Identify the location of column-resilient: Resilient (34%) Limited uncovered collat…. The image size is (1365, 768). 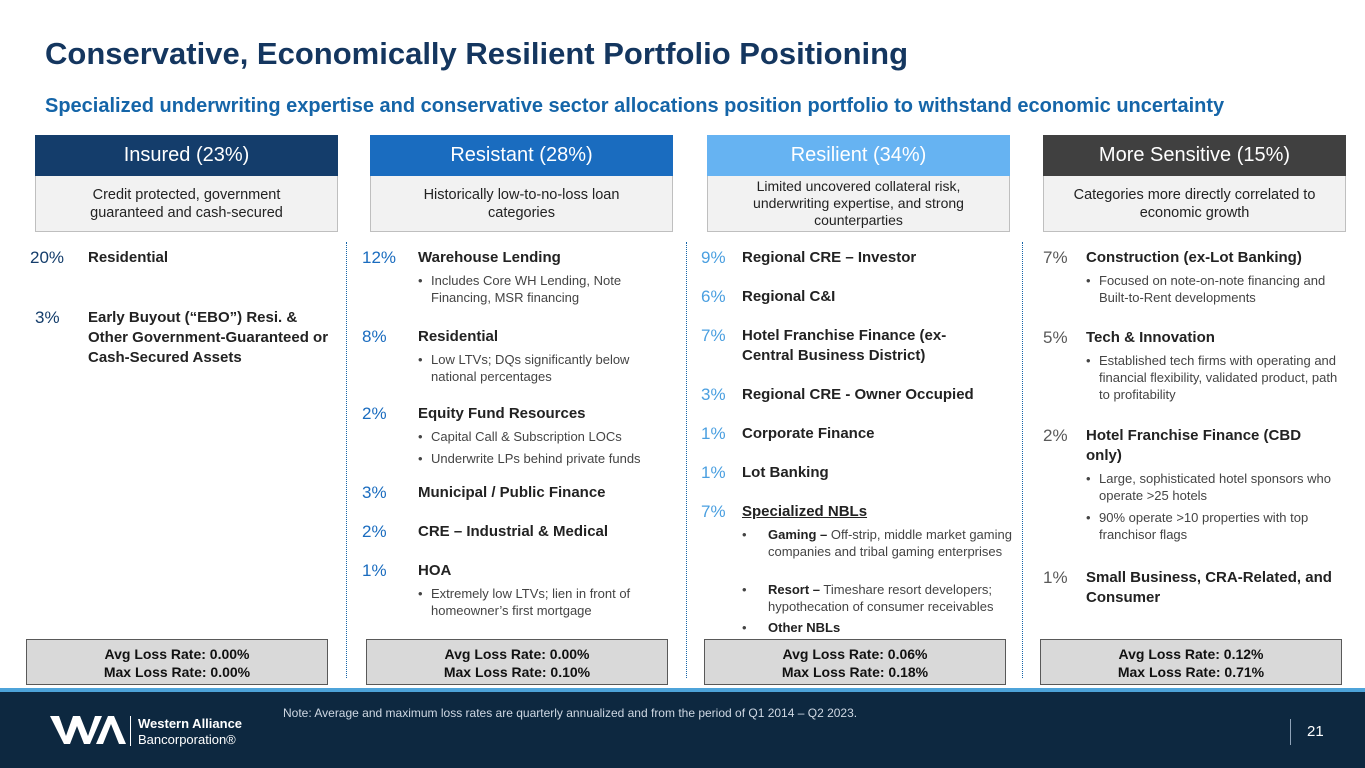
(856, 385).